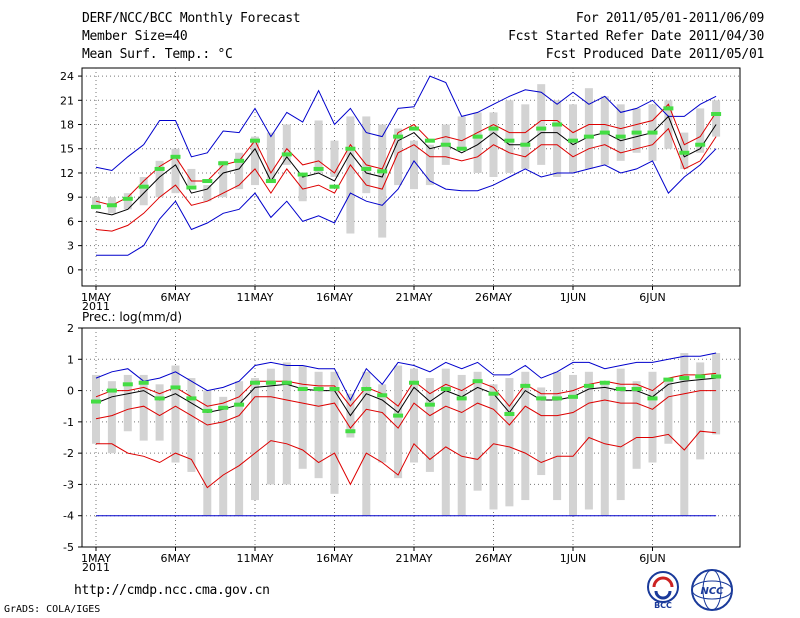 The height and width of the screenshot is (618, 800). What do you see at coordinates (68, 516) in the screenshot?
I see `y-tick-label: -4` at bounding box center [68, 516].